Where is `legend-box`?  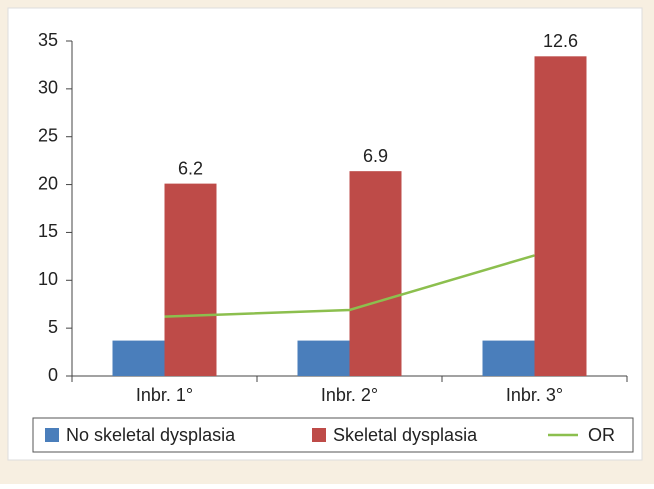 legend-box is located at coordinates (333, 435).